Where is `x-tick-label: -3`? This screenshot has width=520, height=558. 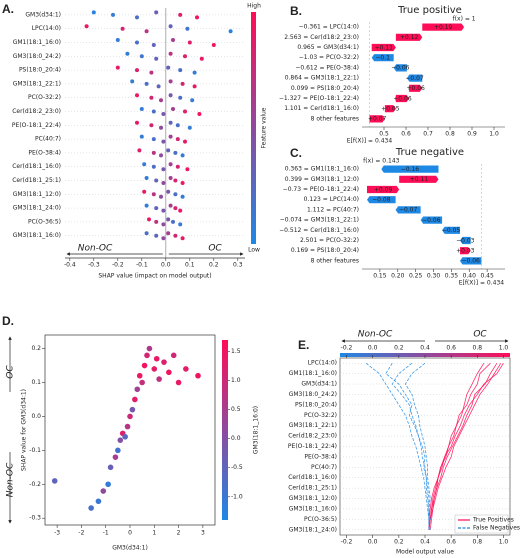 x-tick-label: -3 is located at coordinates (57, 533).